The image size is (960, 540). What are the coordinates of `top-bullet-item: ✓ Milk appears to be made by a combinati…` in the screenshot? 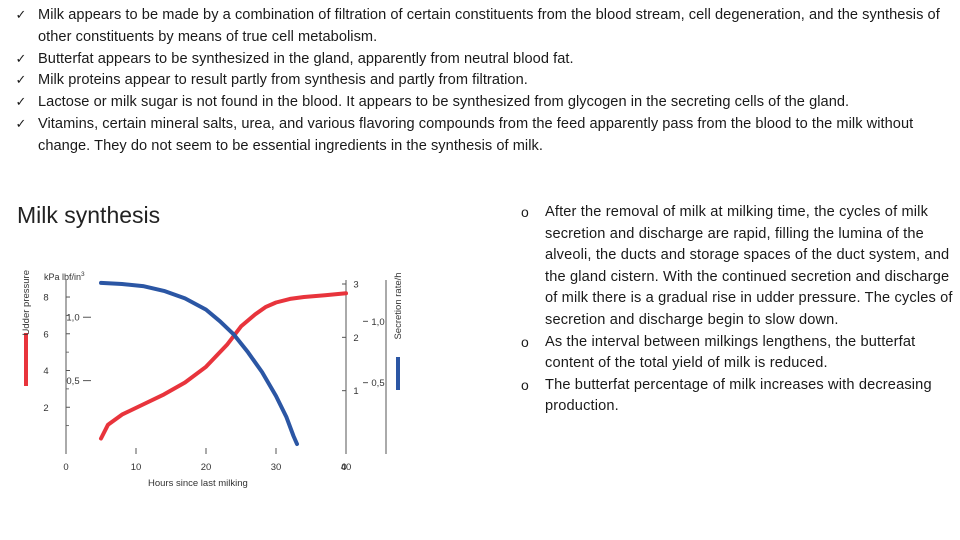 It's located at (477, 27).